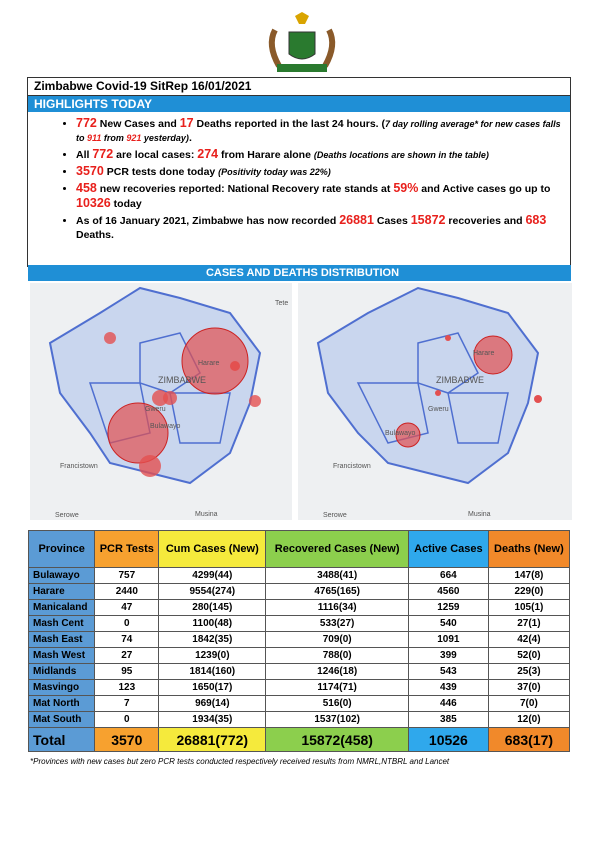  I want to click on table-cell: 4299(44), so click(212, 575).